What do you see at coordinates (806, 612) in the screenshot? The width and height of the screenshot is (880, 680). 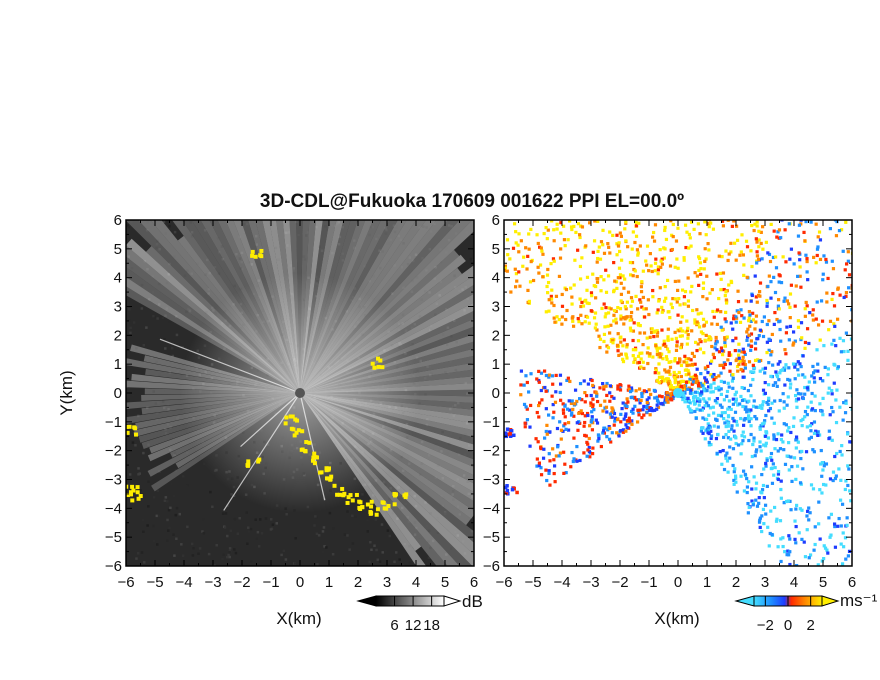 I see `velocity-colorbar: −2 0 2 ms⁻¹` at bounding box center [806, 612].